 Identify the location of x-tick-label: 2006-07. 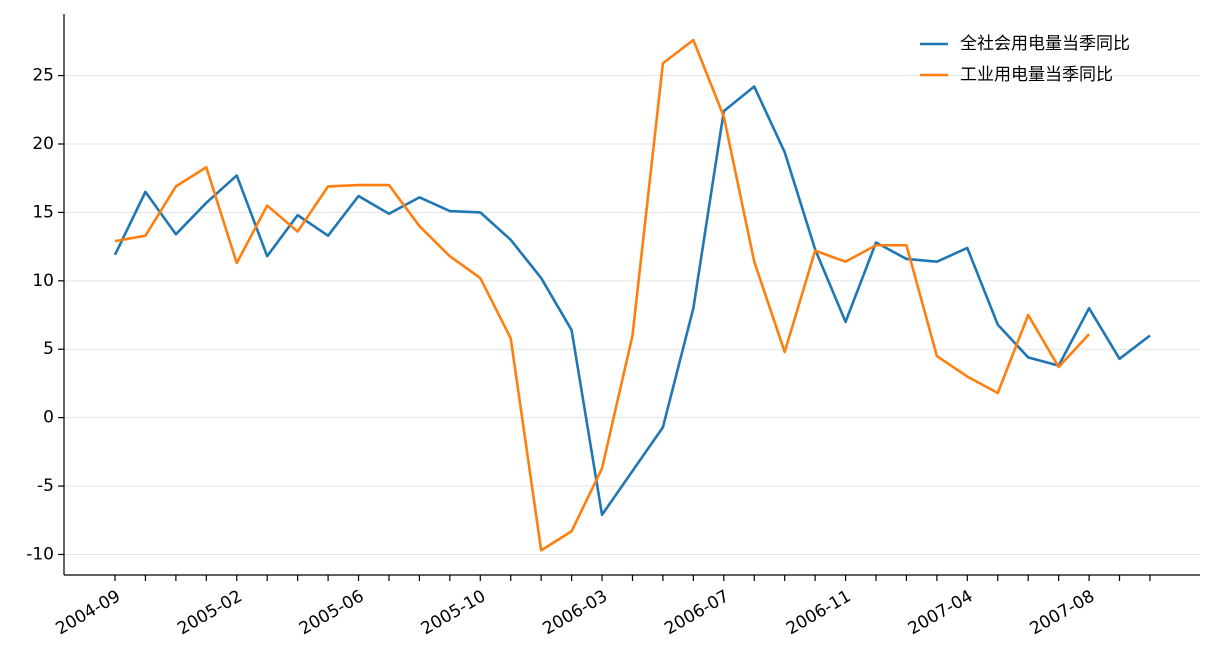
(697, 612).